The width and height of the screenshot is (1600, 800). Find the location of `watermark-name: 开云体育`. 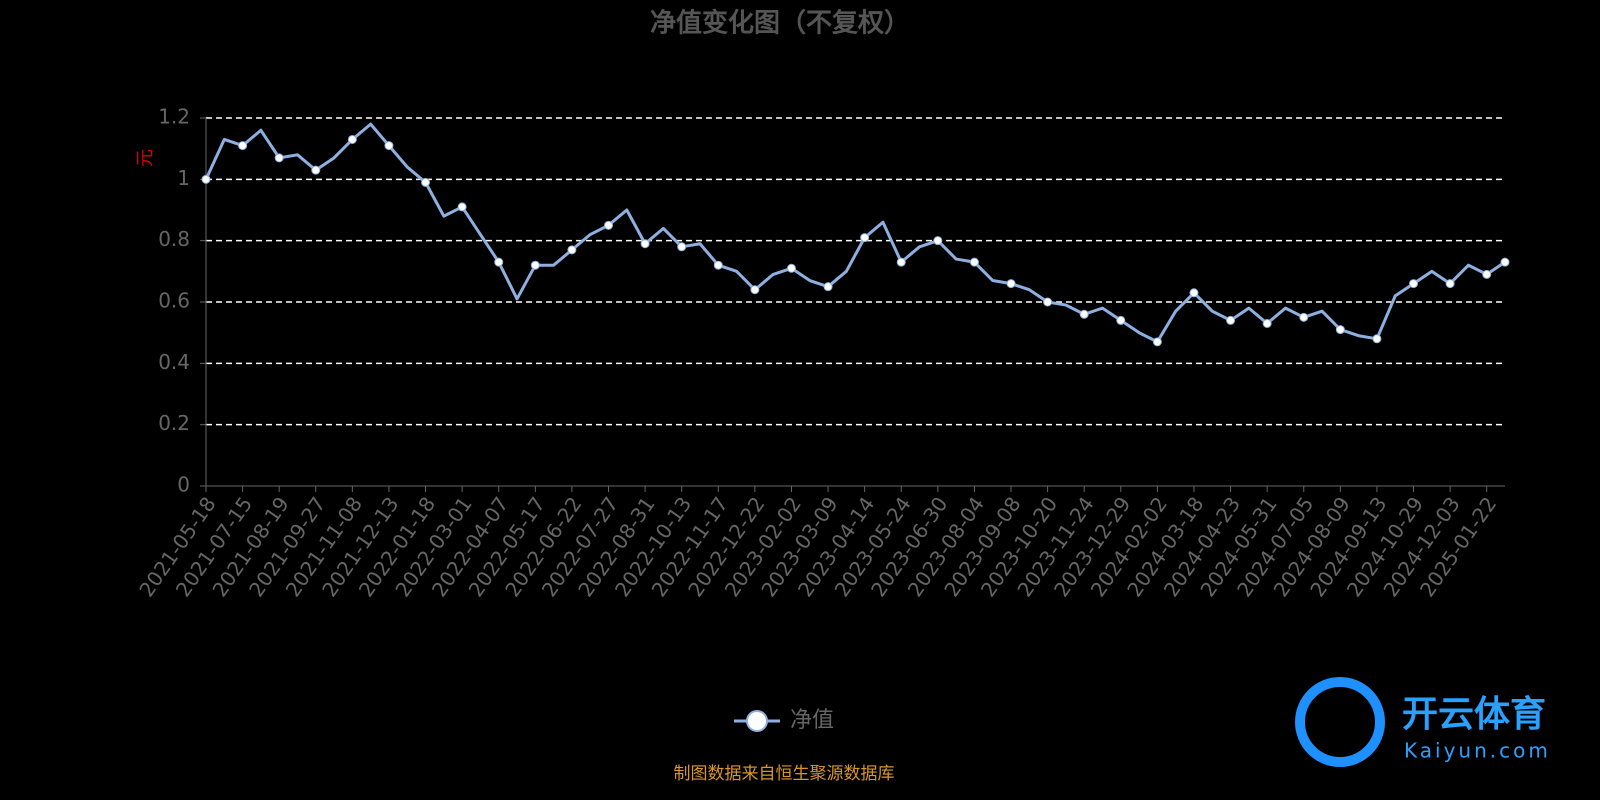

watermark-name: 开云体育 is located at coordinates (1474, 714).